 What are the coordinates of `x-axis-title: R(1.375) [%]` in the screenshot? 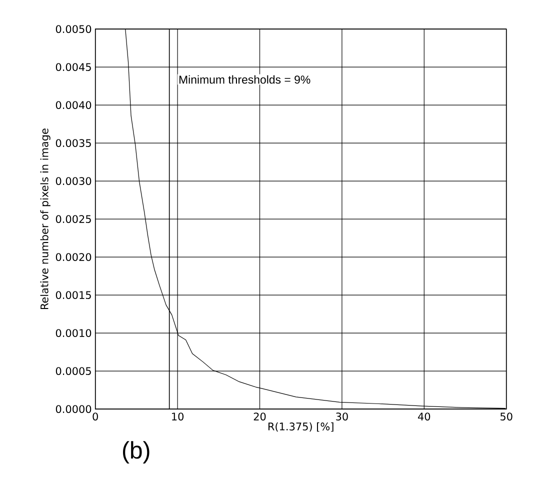 It's located at (301, 427).